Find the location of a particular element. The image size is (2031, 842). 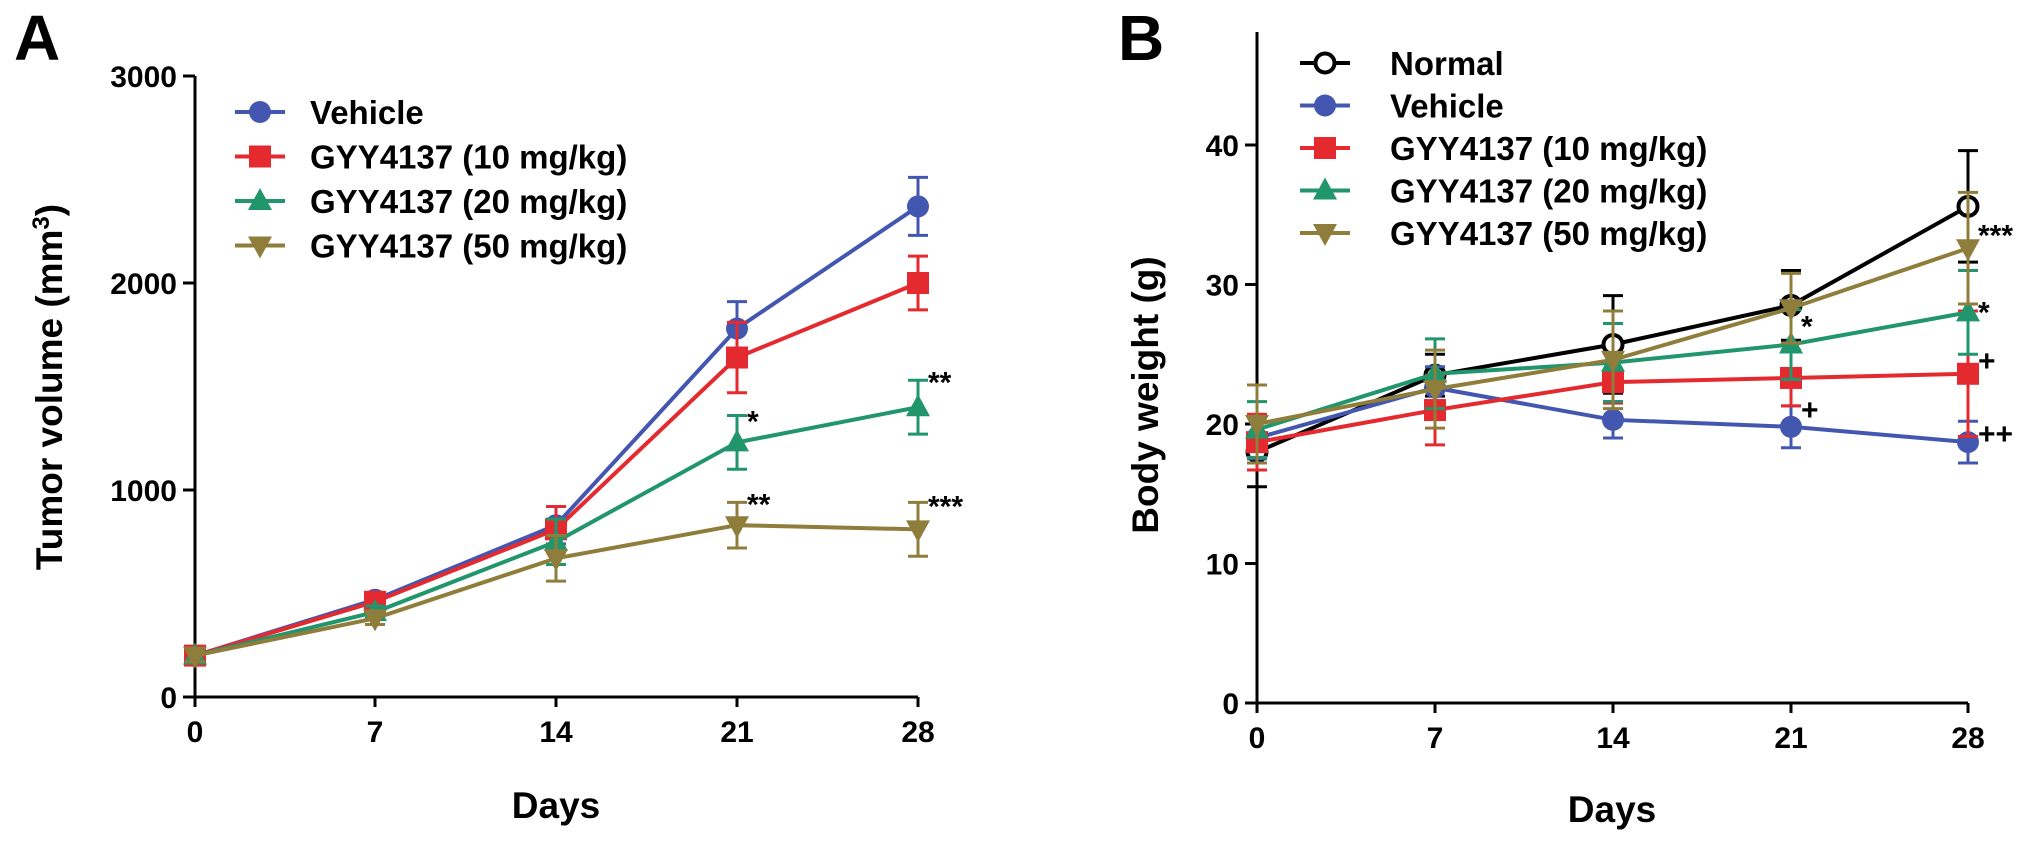

y-tick-label: 30 is located at coordinates (1222, 286).